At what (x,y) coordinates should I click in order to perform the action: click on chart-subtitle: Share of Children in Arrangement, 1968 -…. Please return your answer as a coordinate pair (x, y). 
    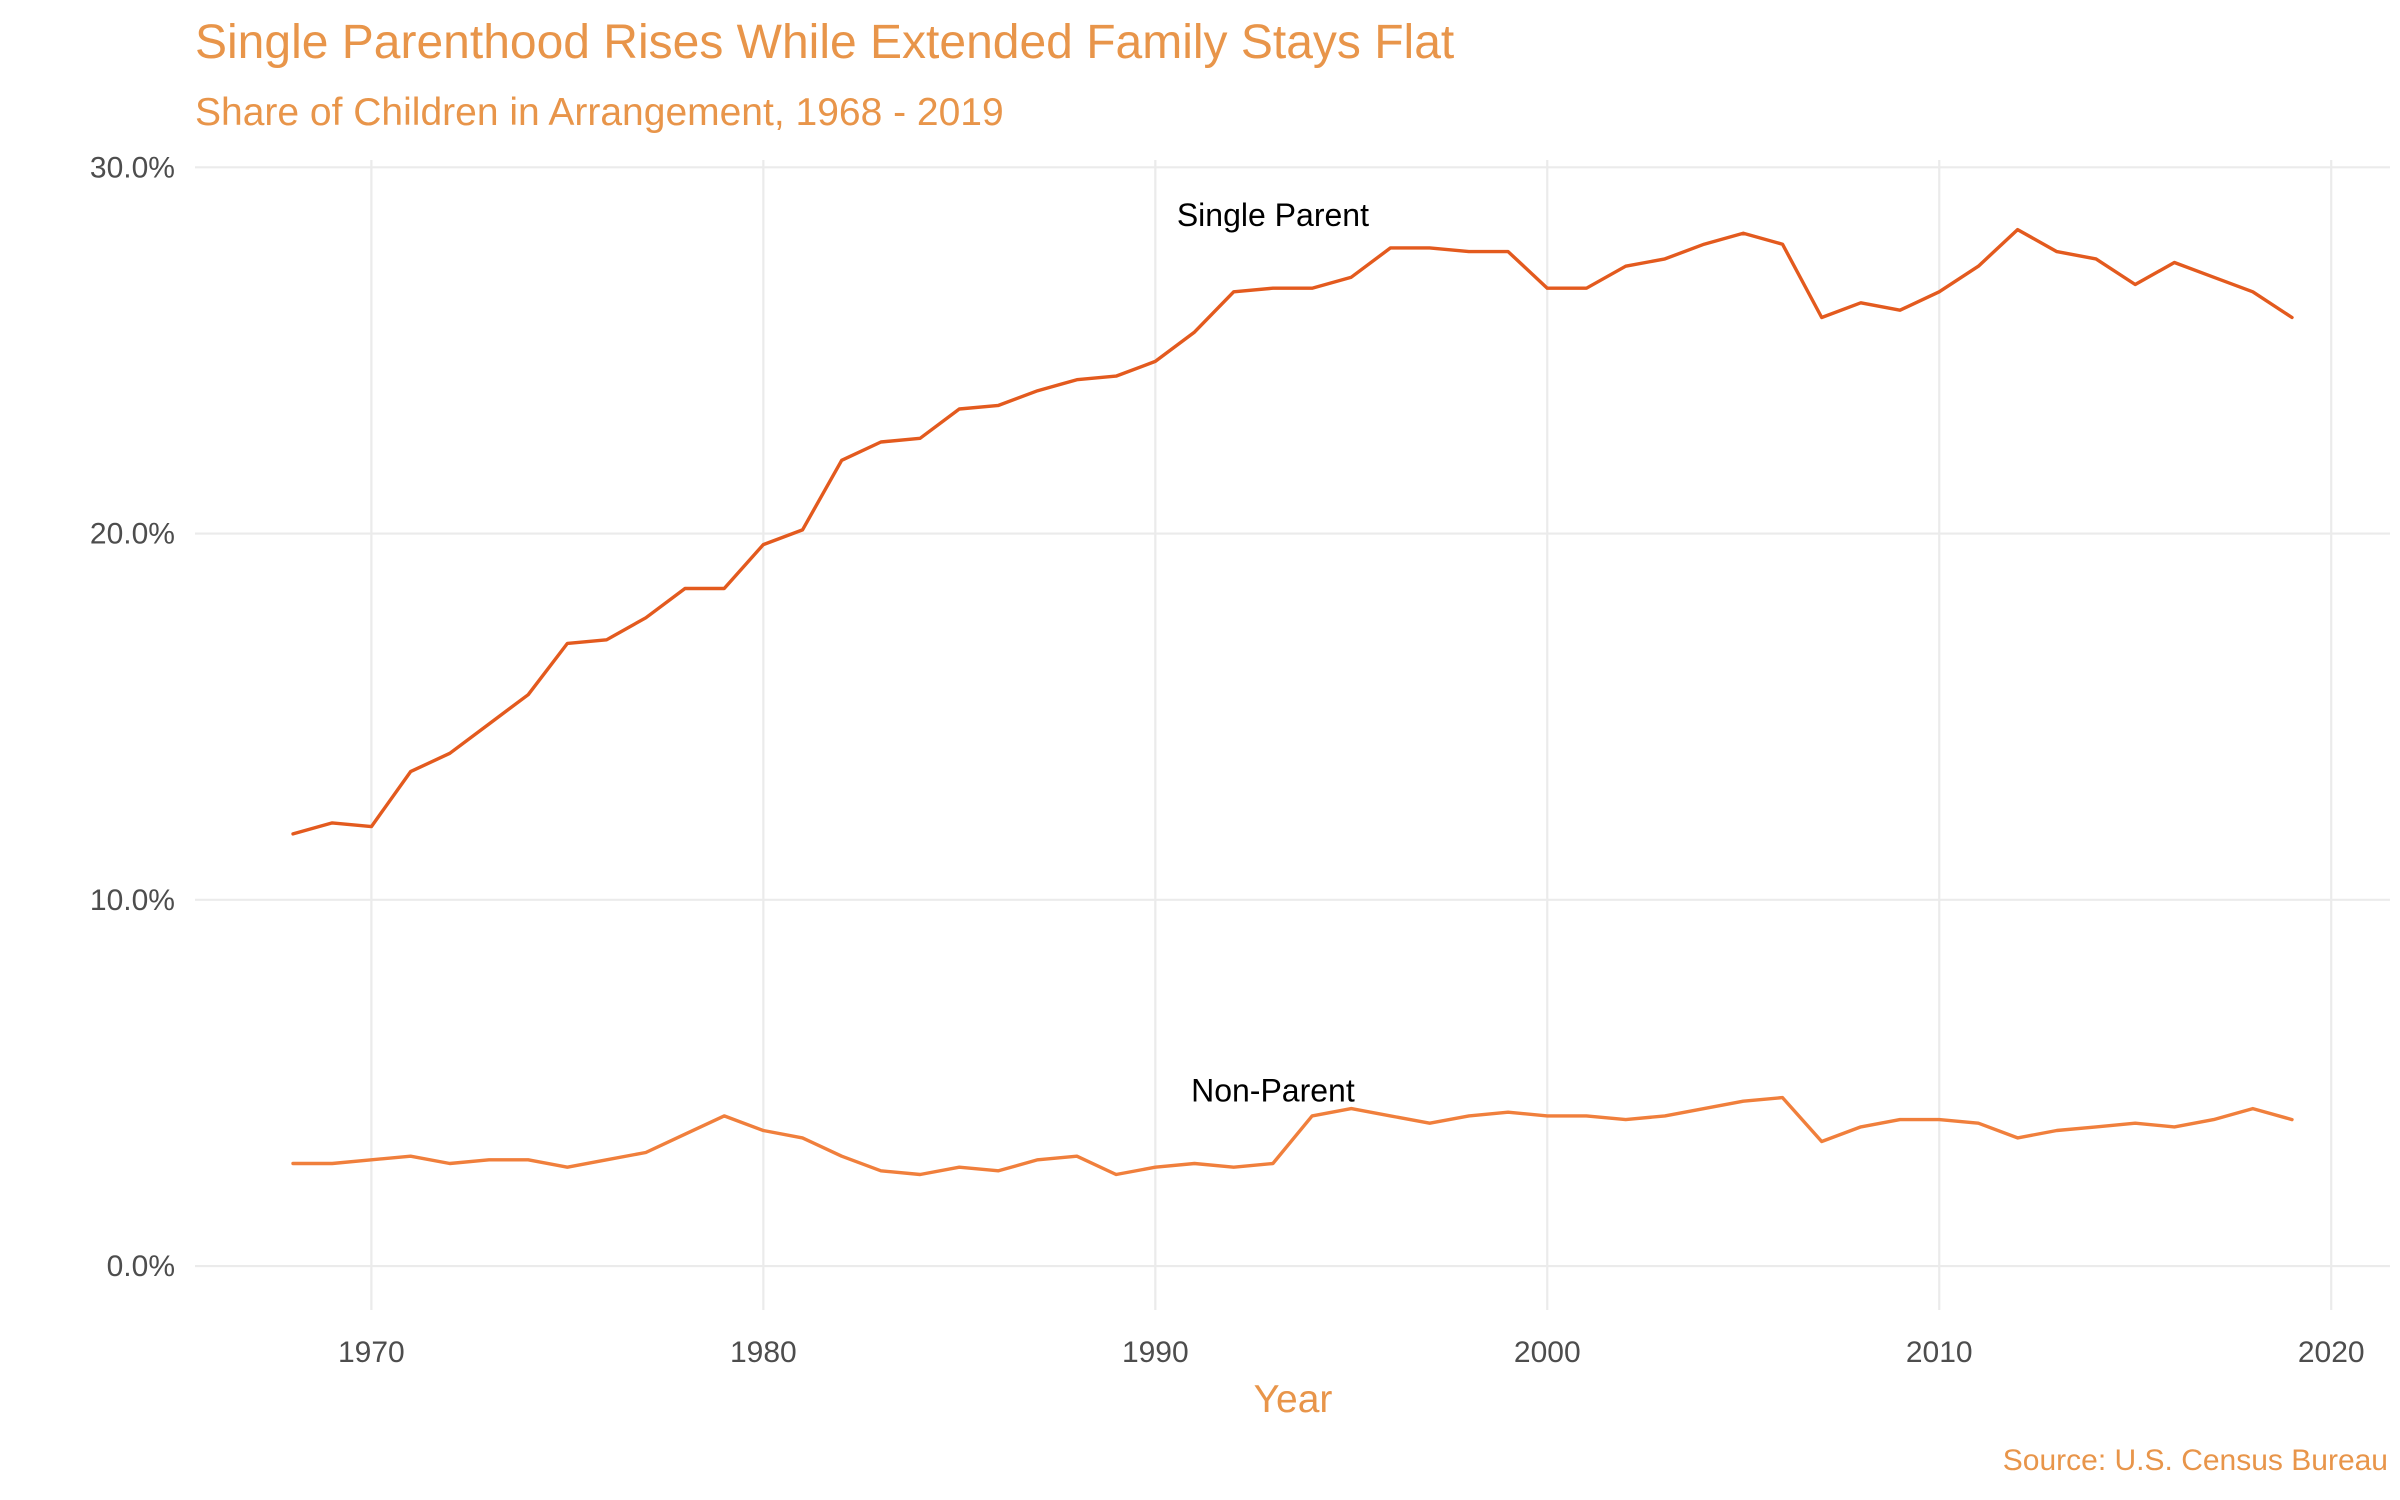
    Looking at the image, I should click on (599, 112).